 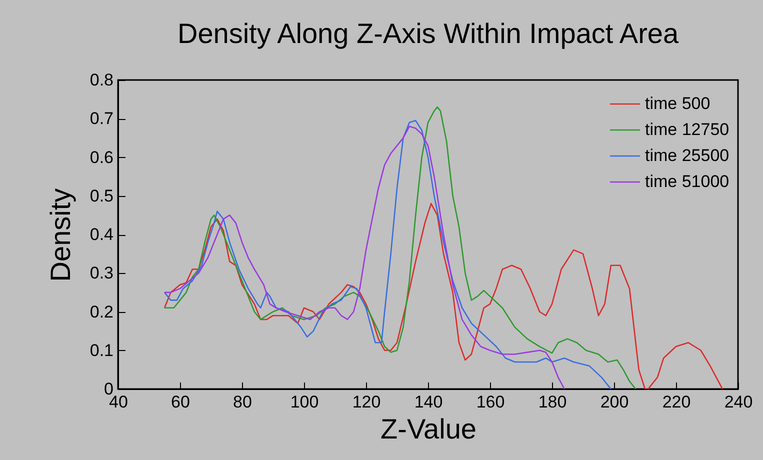 I want to click on x-tick-label: 200, so click(x=614, y=402).